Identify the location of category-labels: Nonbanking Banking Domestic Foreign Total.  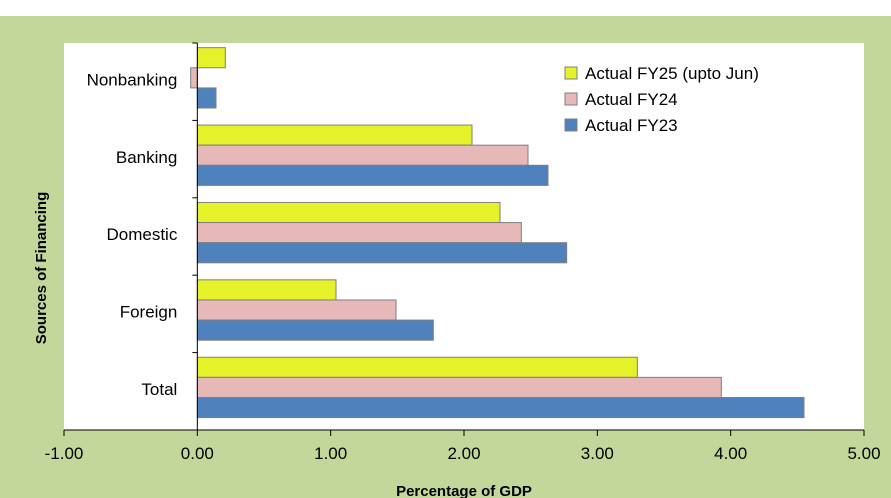
(132, 234).